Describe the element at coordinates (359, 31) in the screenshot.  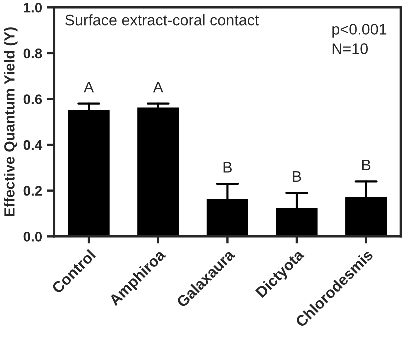
I see `annotation: p<0.001` at that location.